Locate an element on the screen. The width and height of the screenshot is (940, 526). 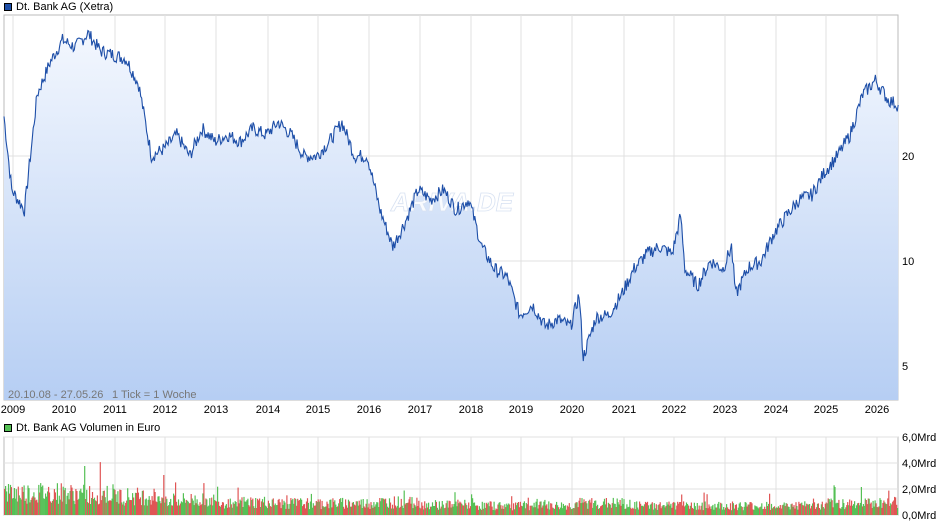
price-legend: Dt. Bank AG (Xetra) is located at coordinates (58, 7).